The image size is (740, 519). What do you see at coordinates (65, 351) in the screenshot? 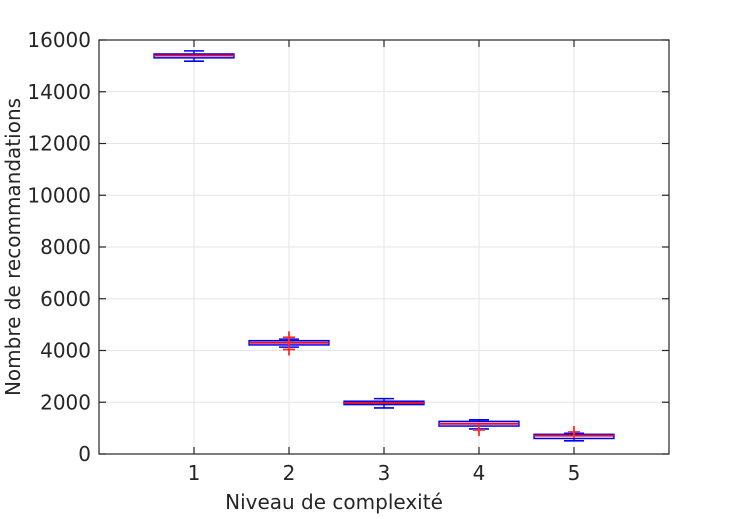
I see `y-tick-label: 4000` at bounding box center [65, 351].